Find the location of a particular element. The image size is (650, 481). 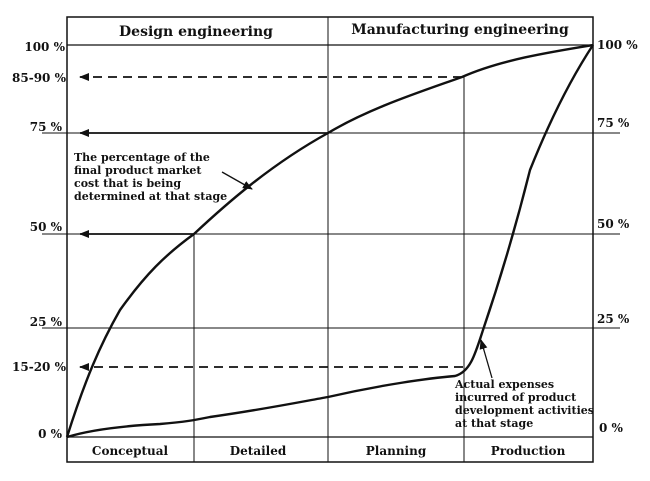

annotation-lower-line: at that stage is located at coordinates (494, 423).